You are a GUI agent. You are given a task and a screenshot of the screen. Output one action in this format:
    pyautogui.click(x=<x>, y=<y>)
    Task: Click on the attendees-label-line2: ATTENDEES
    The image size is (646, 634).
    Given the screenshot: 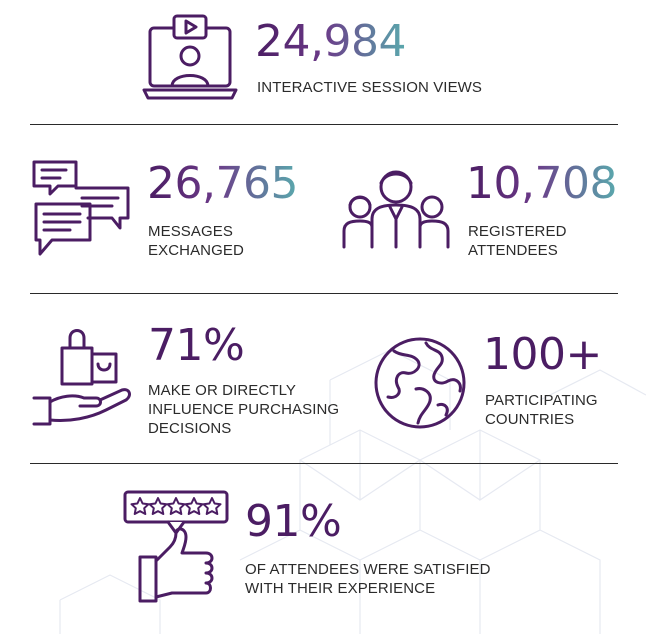 What is the action you would take?
    pyautogui.click(x=513, y=250)
    